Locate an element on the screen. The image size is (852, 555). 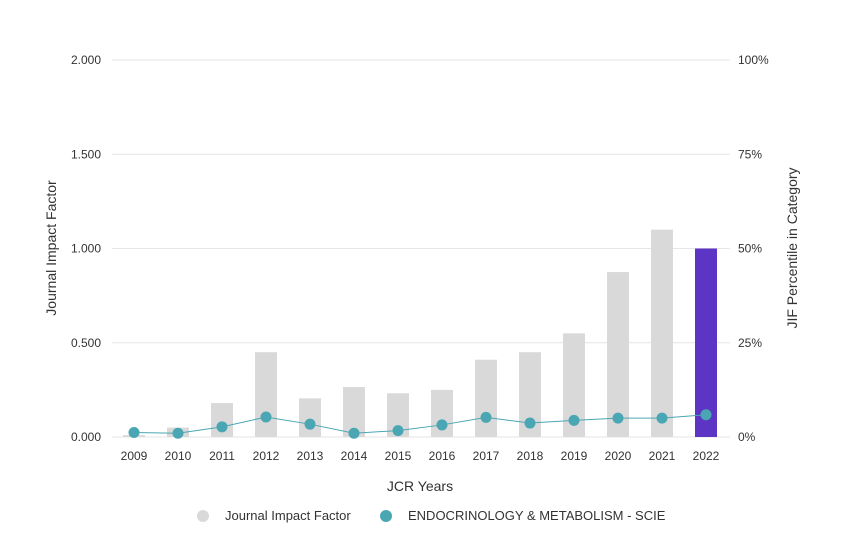
legend-label-journal-impact-factor: Journal Impact Factor is located at coordinates (288, 515).